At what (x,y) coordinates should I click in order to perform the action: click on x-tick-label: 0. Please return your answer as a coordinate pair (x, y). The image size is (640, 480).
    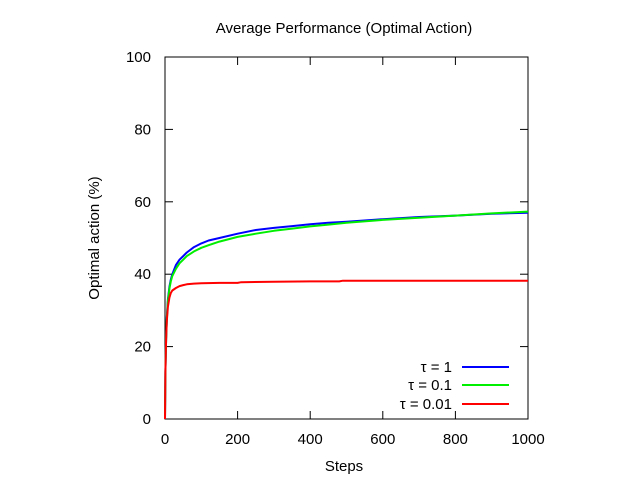
    Looking at the image, I should click on (165, 439).